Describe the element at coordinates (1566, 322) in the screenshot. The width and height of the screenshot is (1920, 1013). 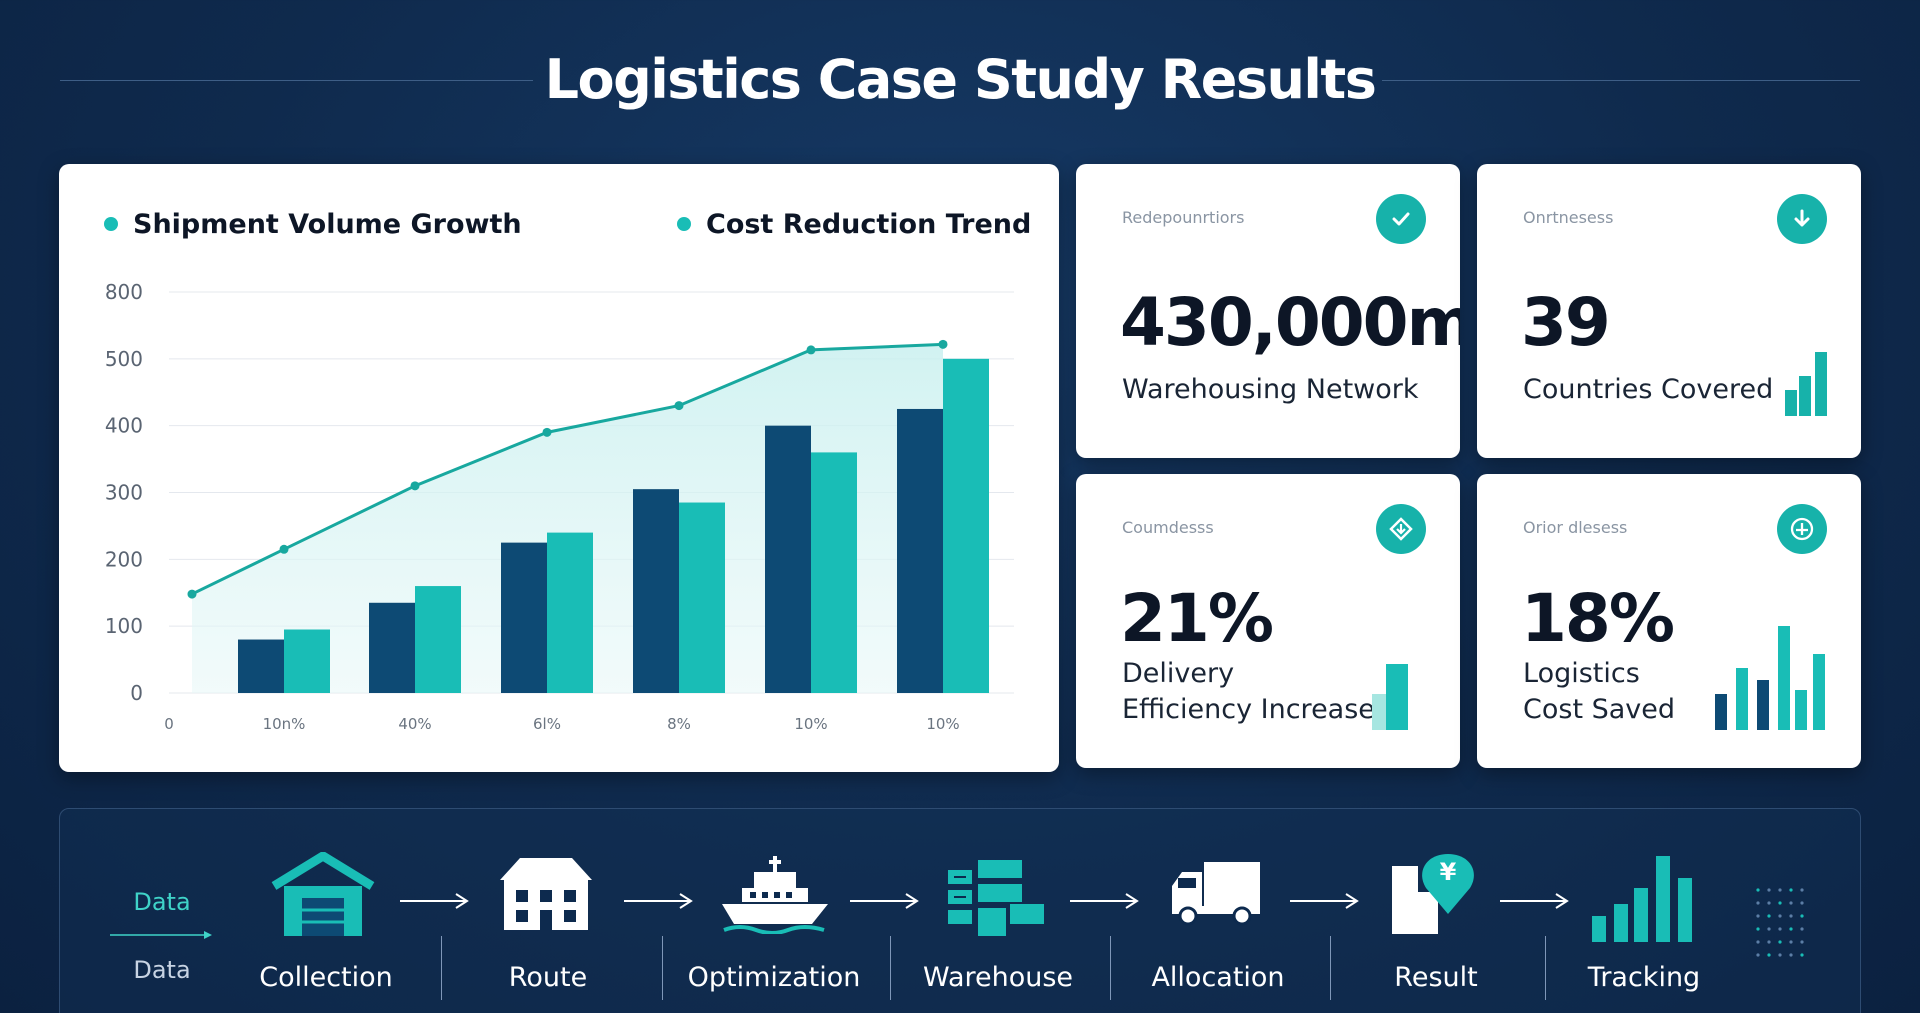
I see `stat-value: 39` at that location.